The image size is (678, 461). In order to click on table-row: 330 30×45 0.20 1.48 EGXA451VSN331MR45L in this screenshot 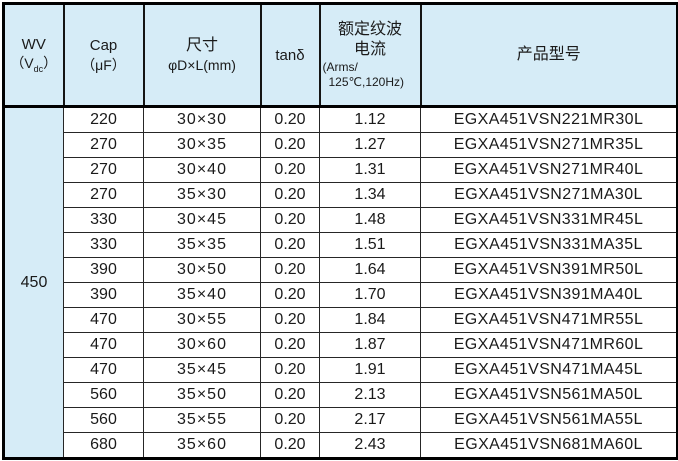, I will do `click(341, 220)`.